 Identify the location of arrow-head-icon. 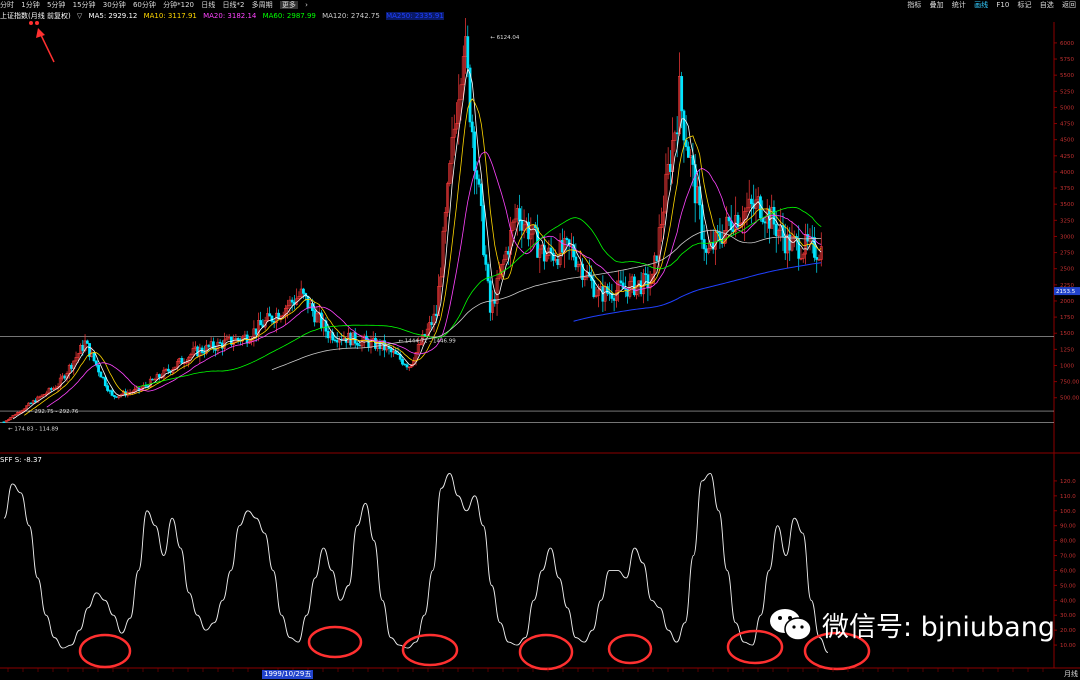
(40, 33).